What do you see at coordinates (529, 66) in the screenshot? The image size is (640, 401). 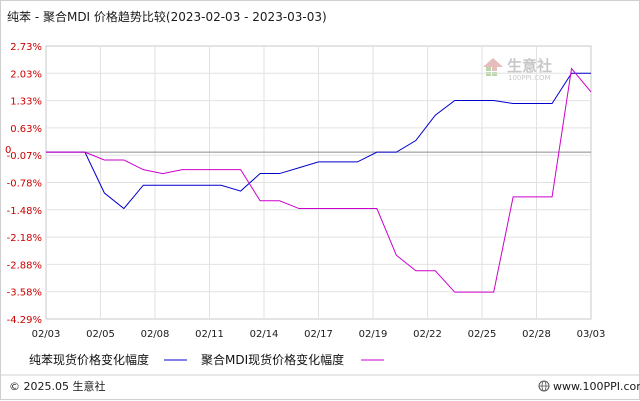 I see `watermark-brand: 生意社` at bounding box center [529, 66].